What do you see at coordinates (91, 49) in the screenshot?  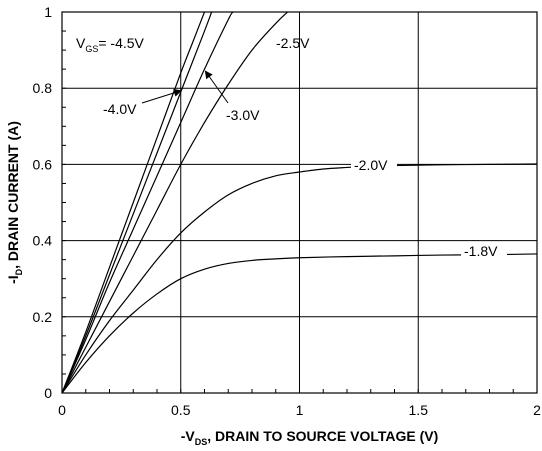 I see `vgs-header-sub: GS` at bounding box center [91, 49].